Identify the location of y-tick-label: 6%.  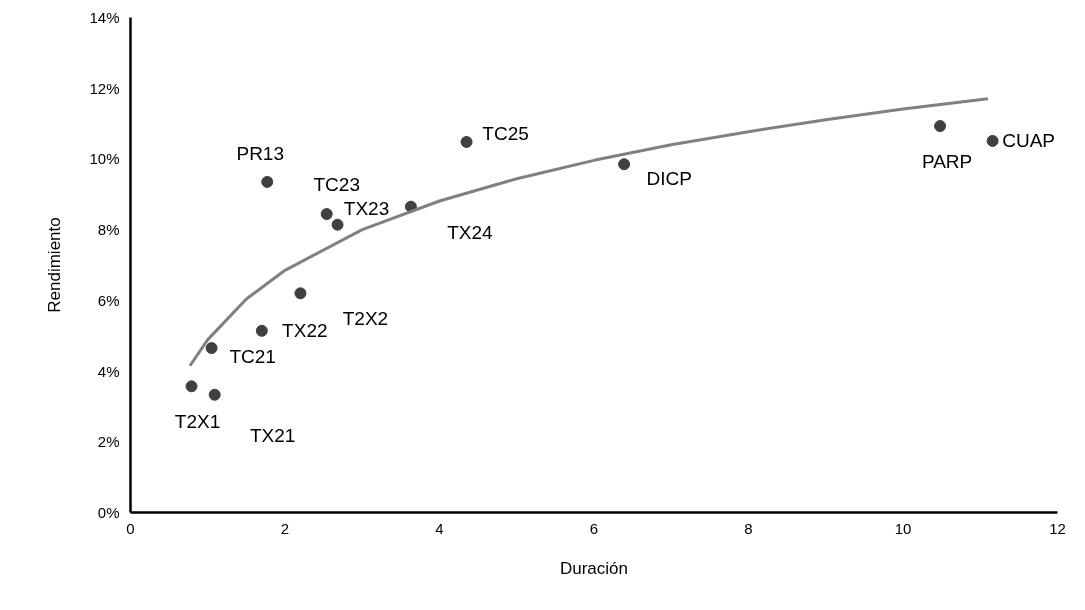
(108, 300).